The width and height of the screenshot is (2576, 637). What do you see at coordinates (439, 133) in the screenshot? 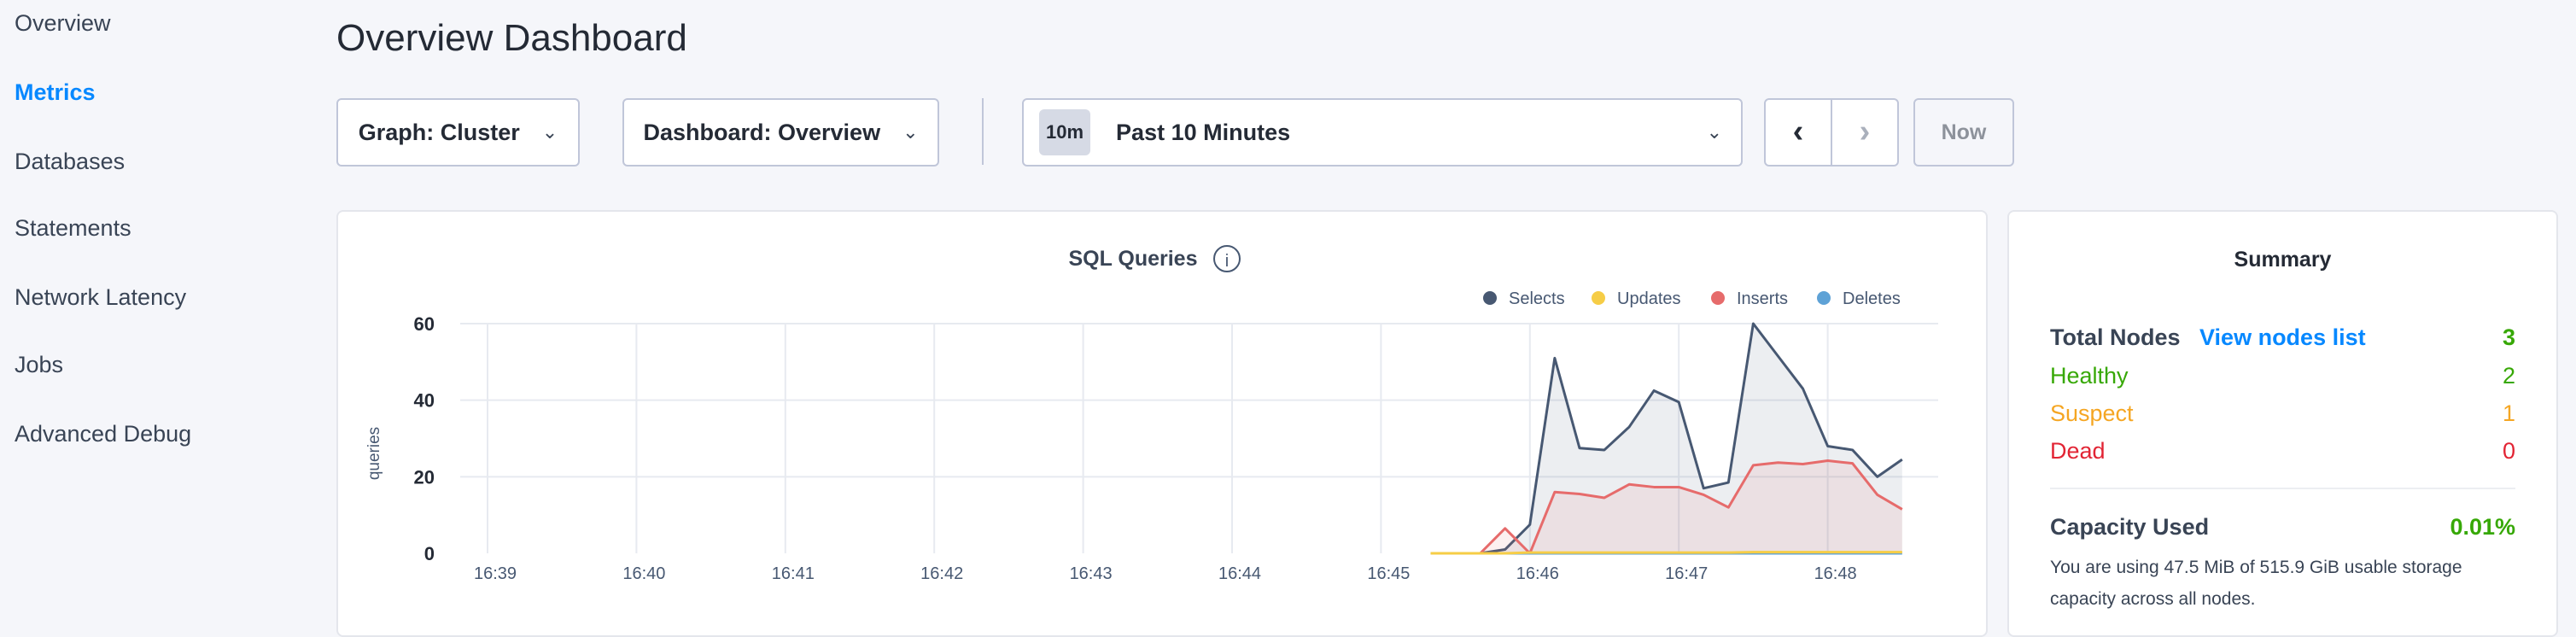
I see `graph-dropdown-label: Graph: Cluster` at bounding box center [439, 133].